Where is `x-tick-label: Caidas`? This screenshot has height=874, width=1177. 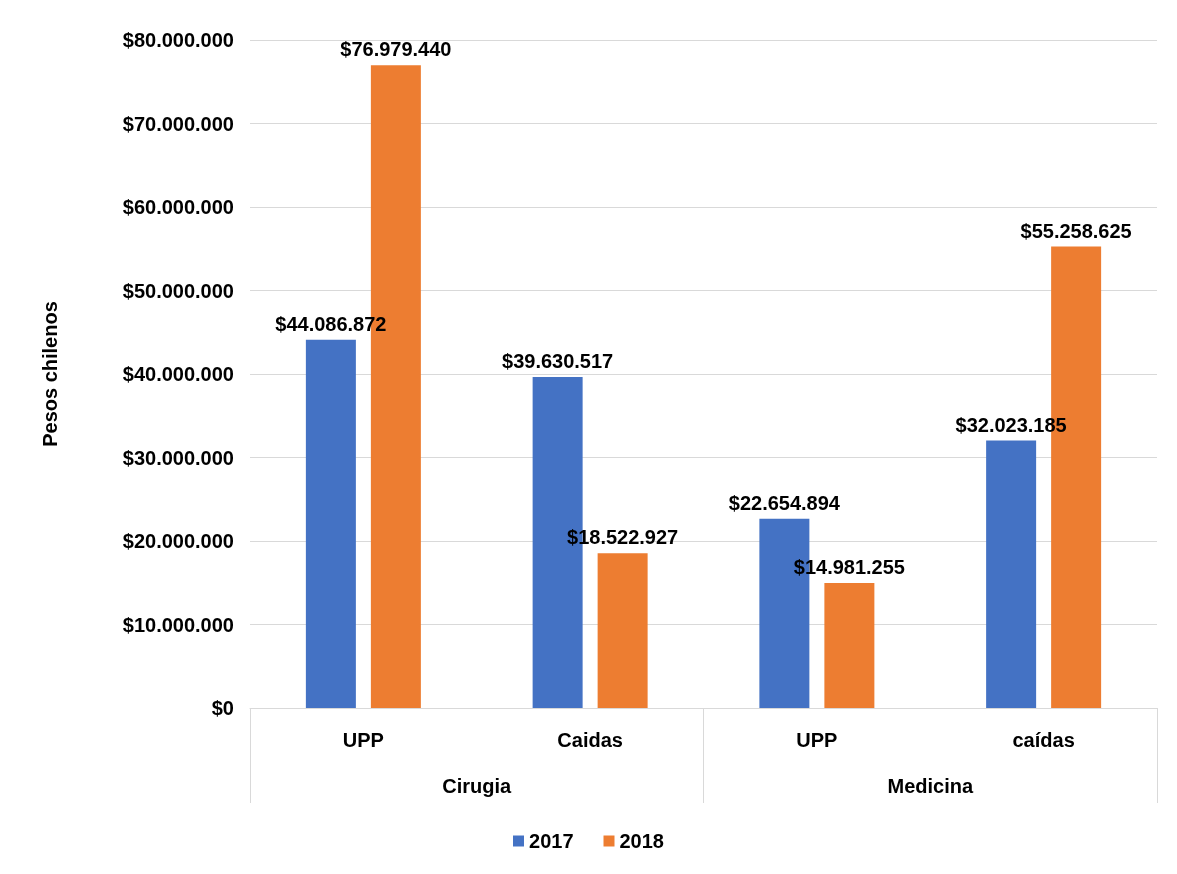 x-tick-label: Caidas is located at coordinates (590, 740).